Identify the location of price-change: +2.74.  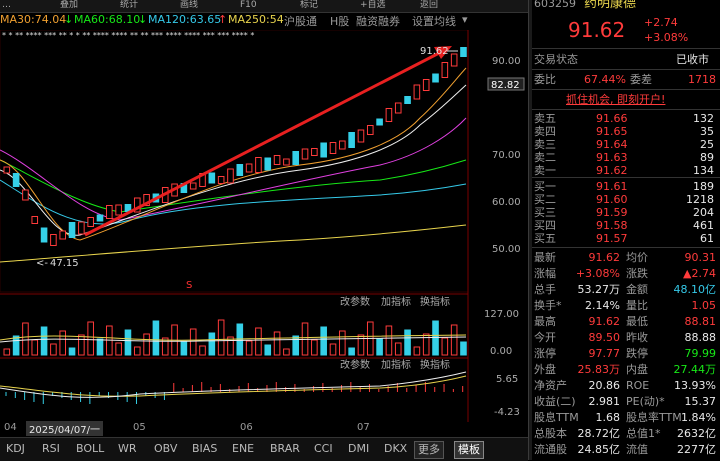
(661, 22).